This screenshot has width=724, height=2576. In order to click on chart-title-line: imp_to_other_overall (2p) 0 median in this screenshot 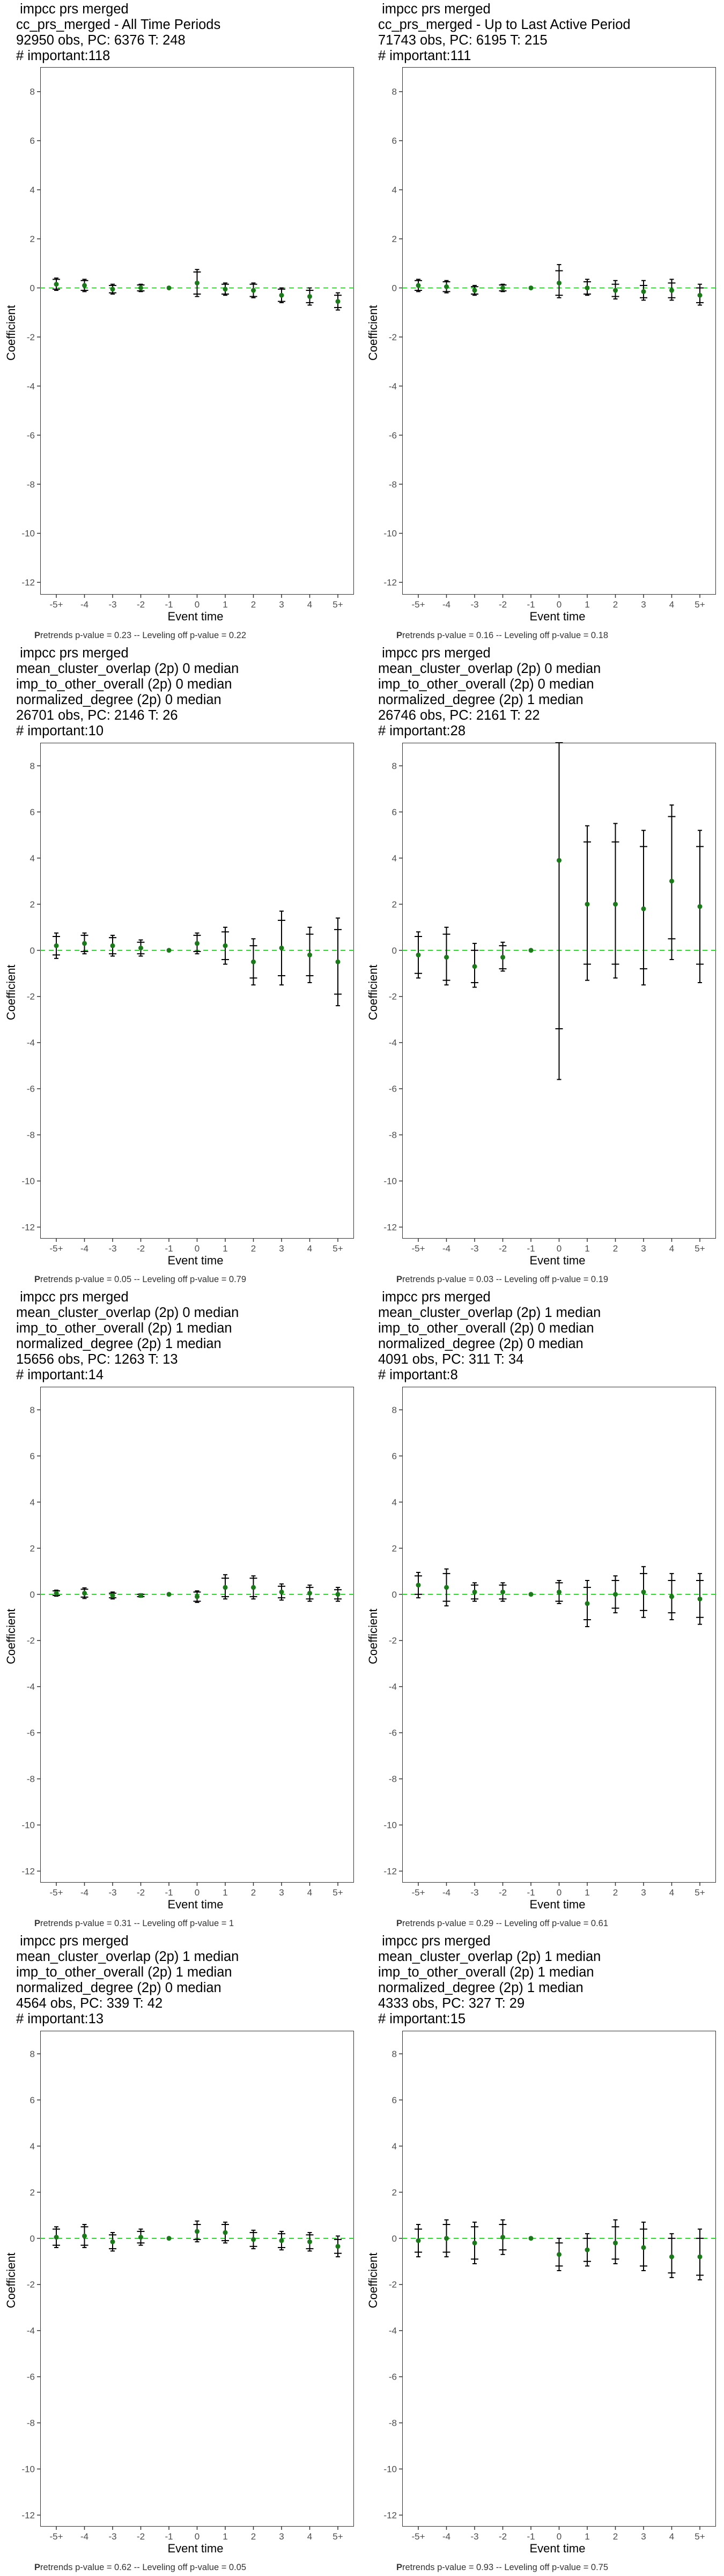, I will do `click(486, 1328)`.